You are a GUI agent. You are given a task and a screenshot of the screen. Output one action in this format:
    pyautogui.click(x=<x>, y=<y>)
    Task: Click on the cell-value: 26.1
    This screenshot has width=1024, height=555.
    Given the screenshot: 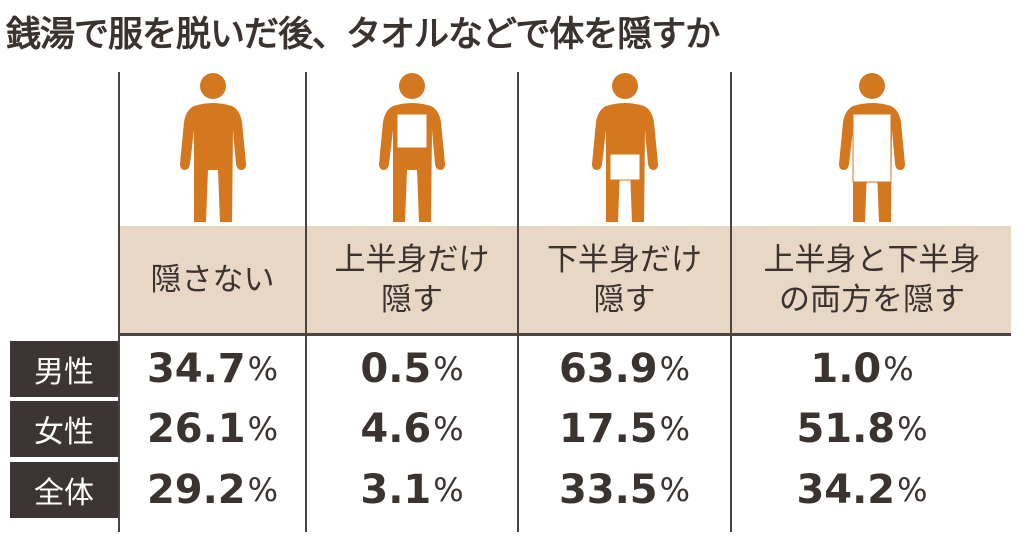 What is the action you would take?
    pyautogui.click(x=196, y=429)
    